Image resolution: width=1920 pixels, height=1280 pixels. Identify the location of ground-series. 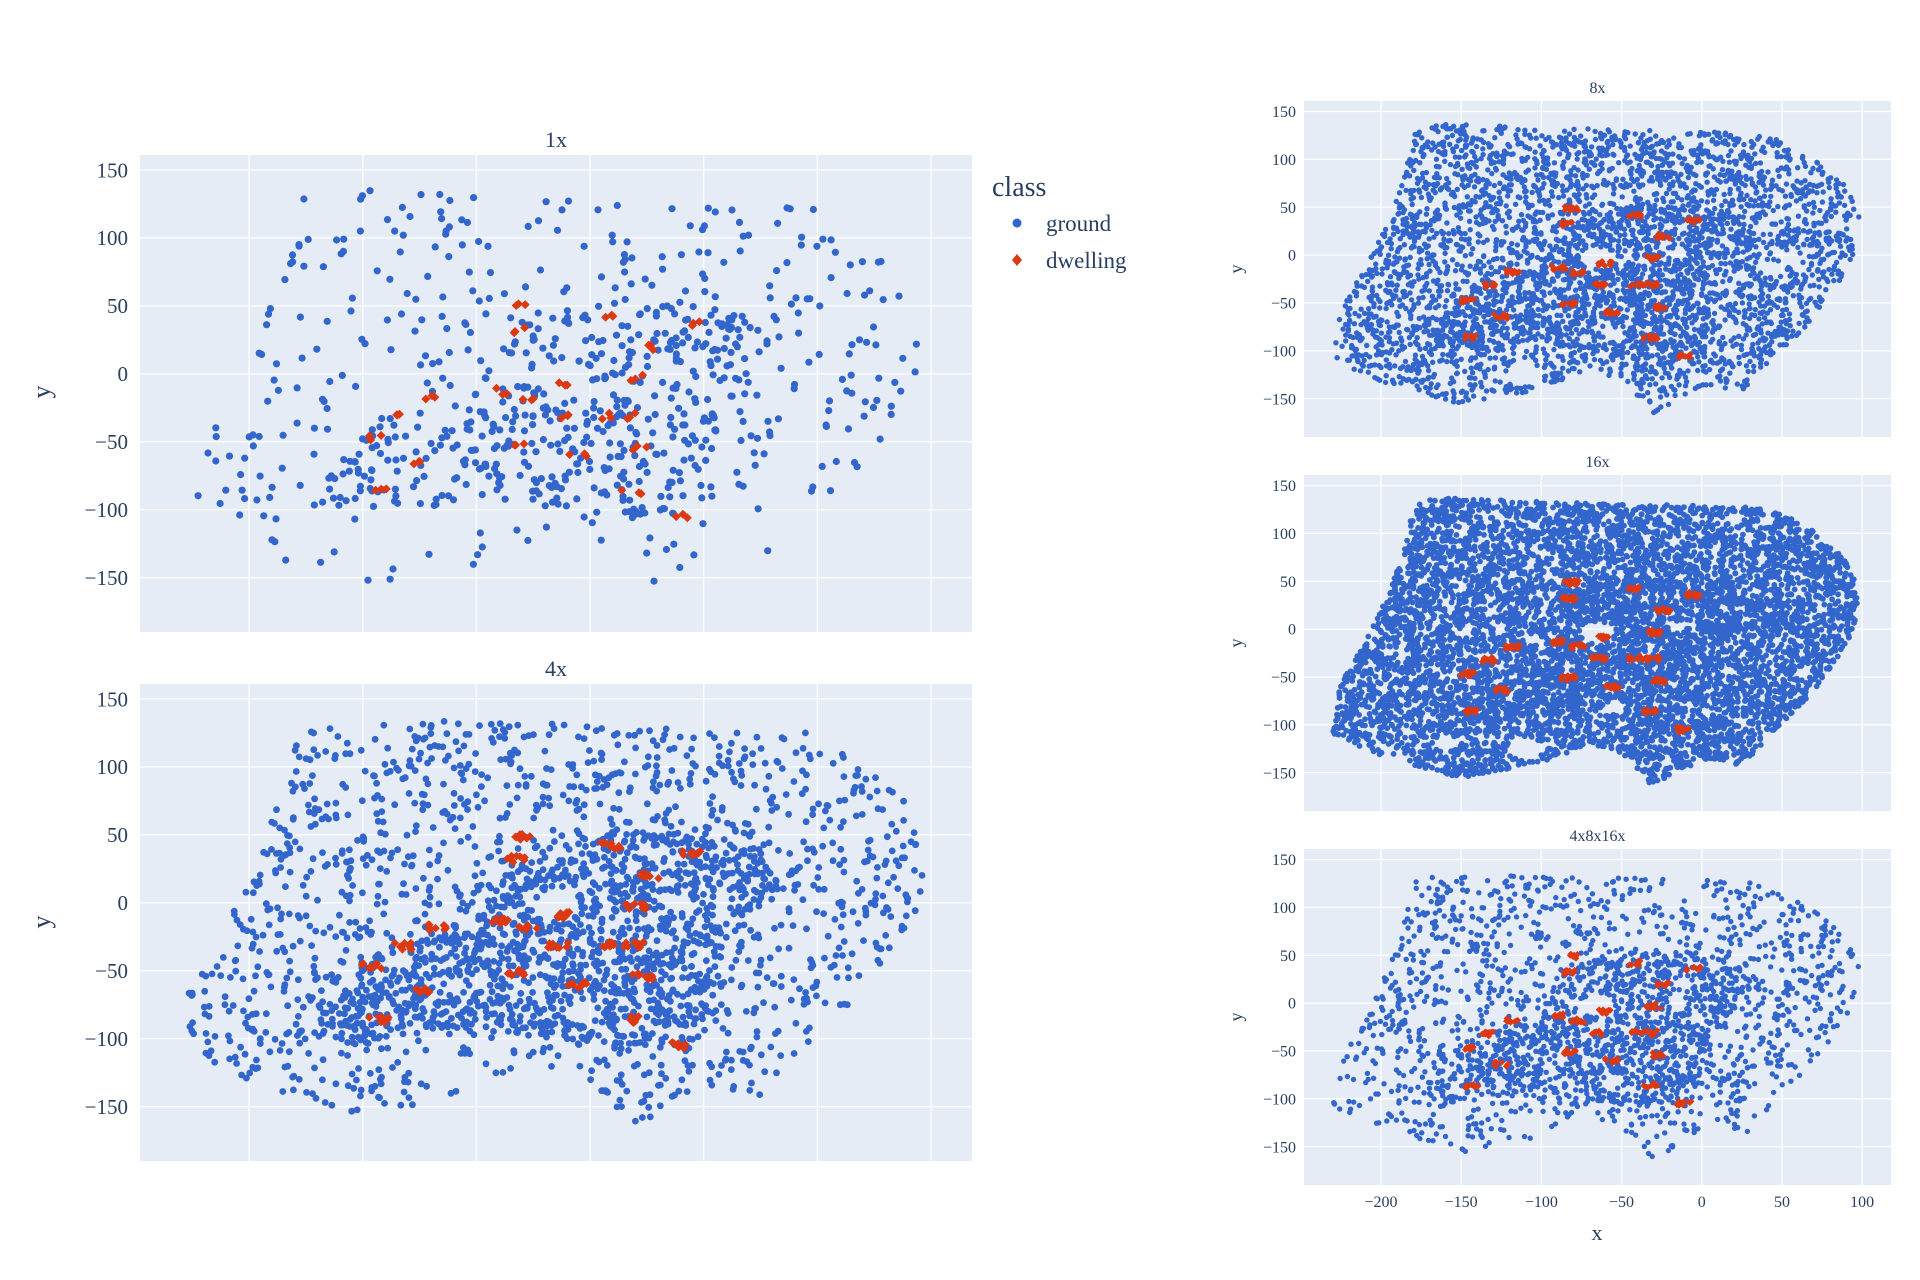
(555, 921).